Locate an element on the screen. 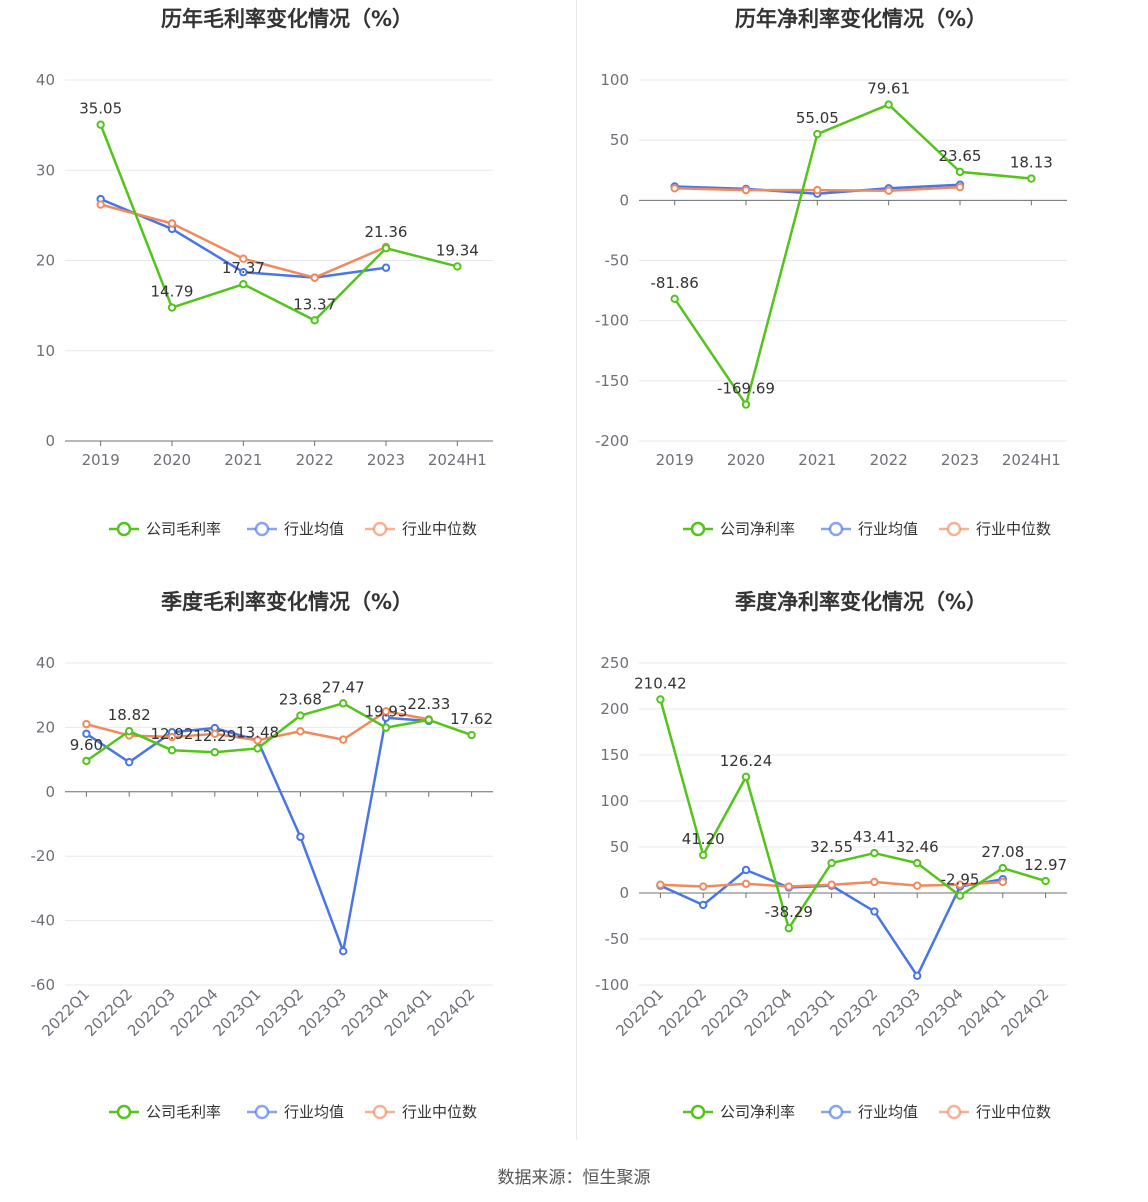  x-tick-label: 2023 is located at coordinates (960, 460).